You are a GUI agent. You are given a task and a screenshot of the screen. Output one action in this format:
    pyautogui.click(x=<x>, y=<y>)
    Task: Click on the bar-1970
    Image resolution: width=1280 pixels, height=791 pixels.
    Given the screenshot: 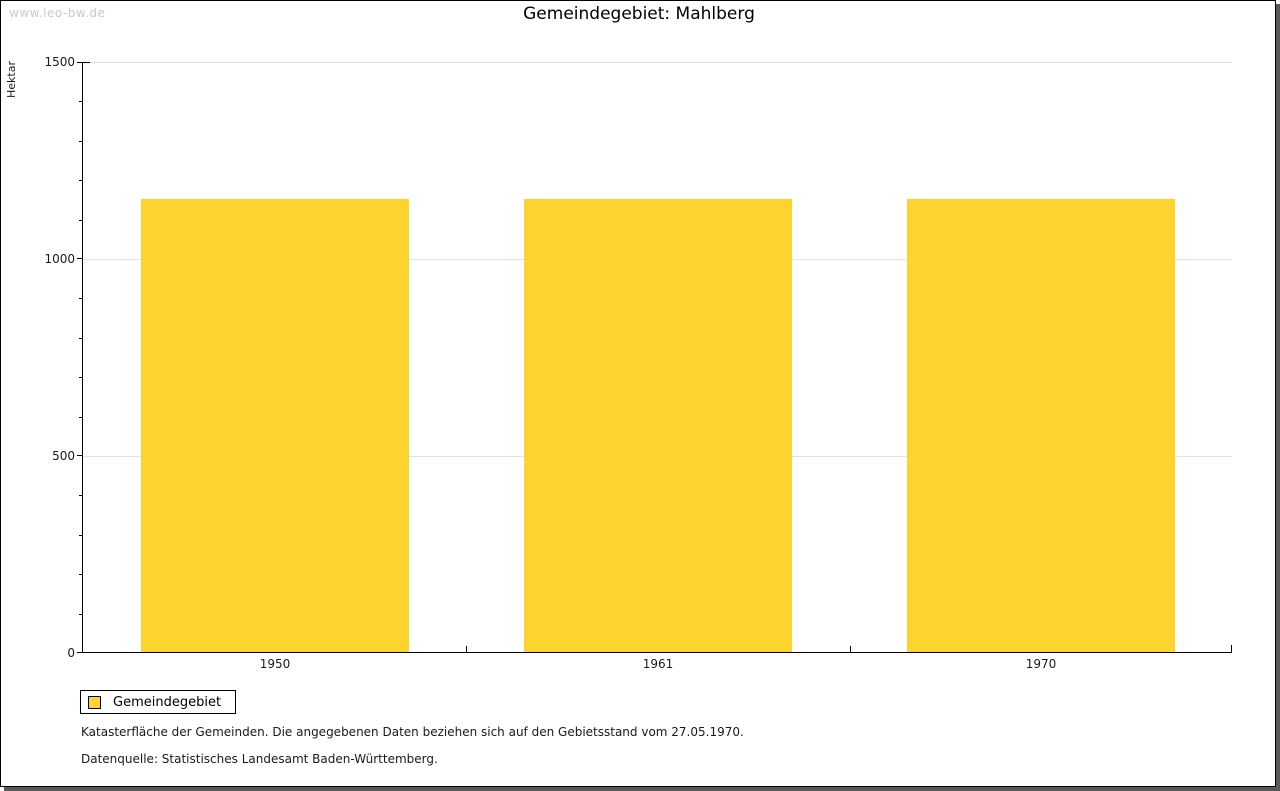 What is the action you would take?
    pyautogui.click(x=1041, y=425)
    